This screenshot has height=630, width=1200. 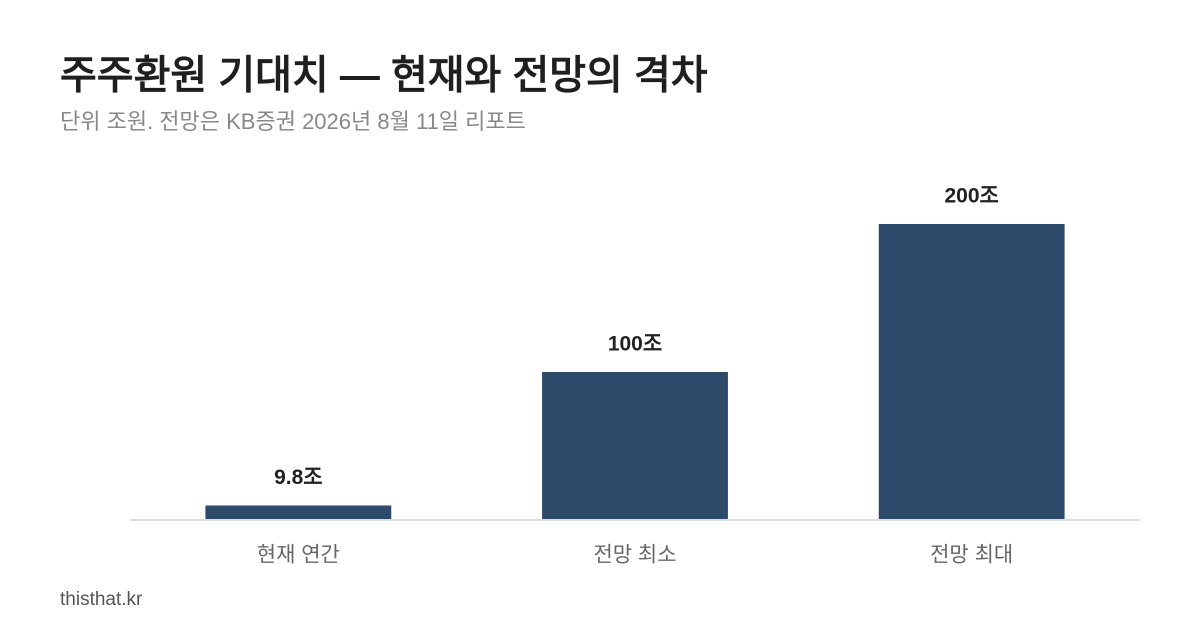 What do you see at coordinates (971, 555) in the screenshot?
I see `x-tick-label: 전망 최대` at bounding box center [971, 555].